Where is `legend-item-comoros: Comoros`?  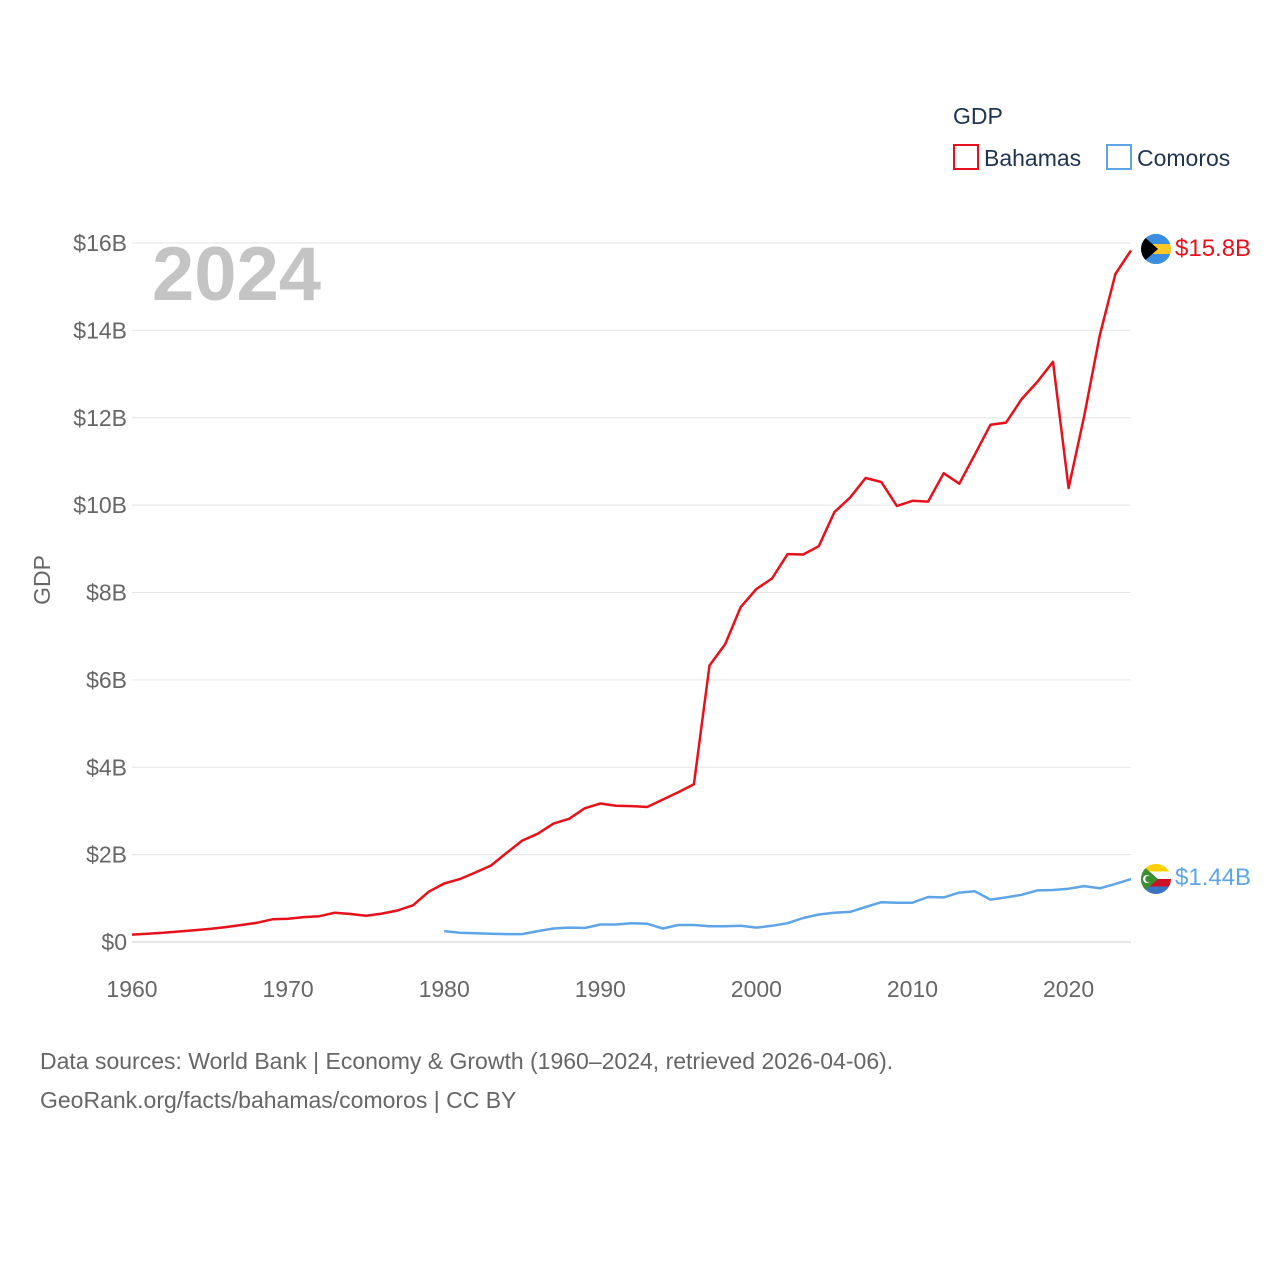 legend-item-comoros: Comoros is located at coordinates (1168, 157).